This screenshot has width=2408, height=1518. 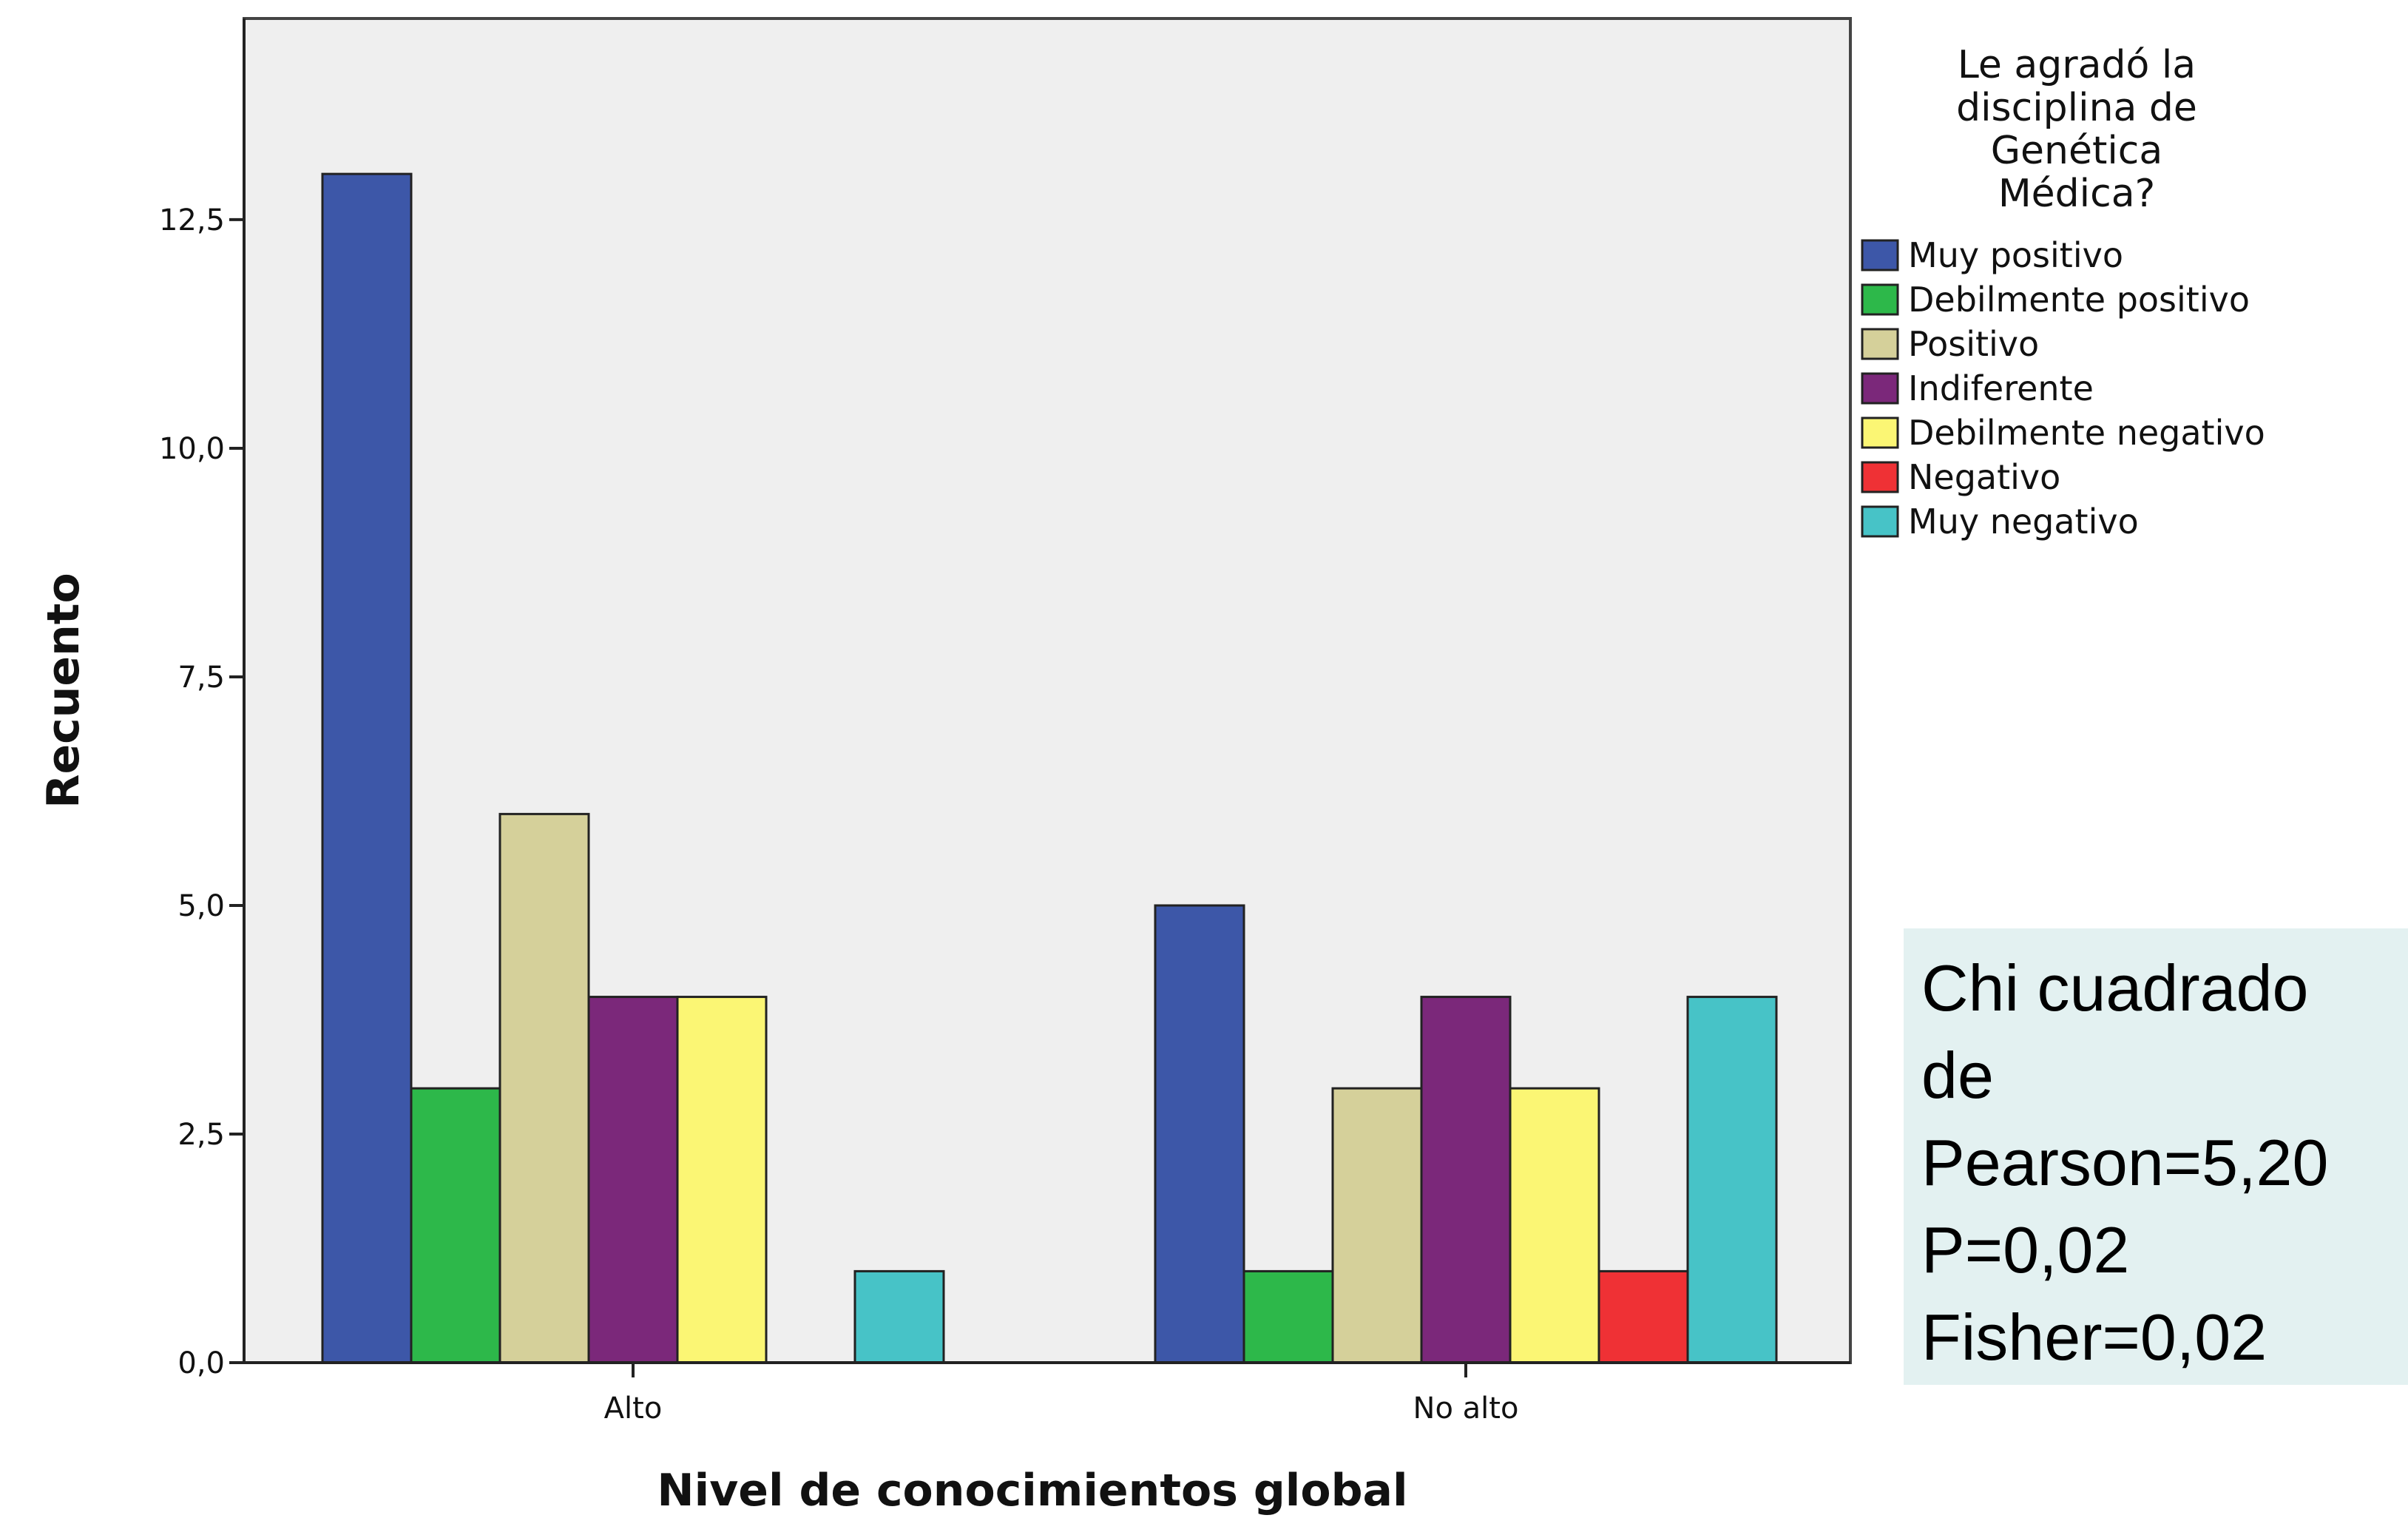 What do you see at coordinates (1958, 1075) in the screenshot?
I see `stats-line: de` at bounding box center [1958, 1075].